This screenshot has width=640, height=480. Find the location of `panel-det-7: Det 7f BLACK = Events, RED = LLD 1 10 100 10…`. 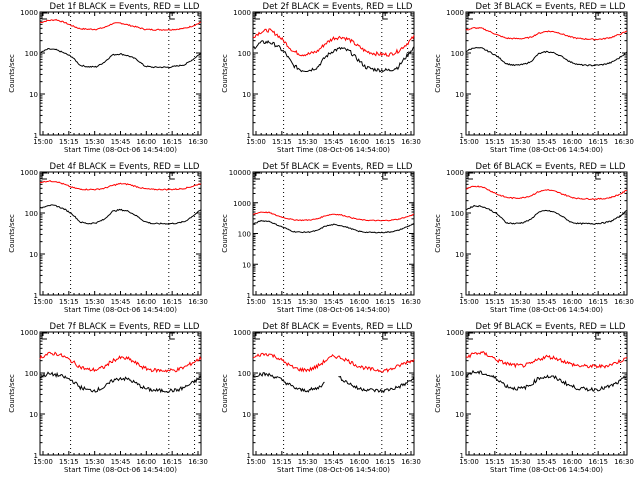

panel-det-7: Det 7f BLACK = Events, RED = LLD 1 10 100 10… is located at coordinates (108, 398).